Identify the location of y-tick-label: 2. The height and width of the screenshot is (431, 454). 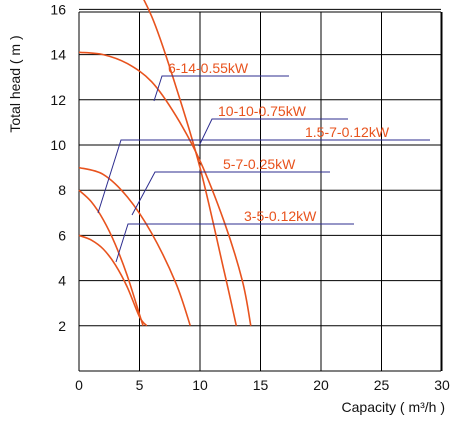
(62, 326).